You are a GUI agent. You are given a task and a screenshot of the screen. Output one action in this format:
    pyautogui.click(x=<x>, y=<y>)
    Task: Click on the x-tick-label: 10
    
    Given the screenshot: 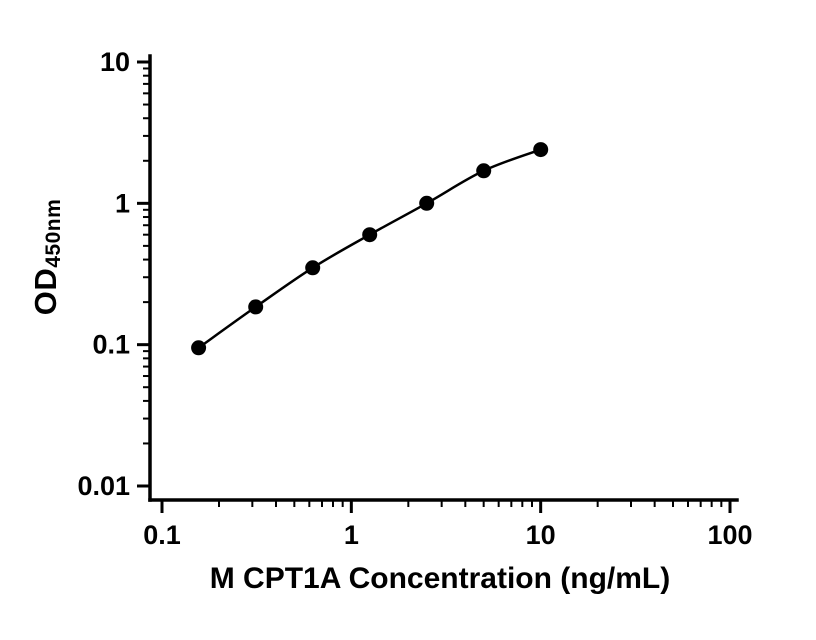 What is the action you would take?
    pyautogui.click(x=541, y=535)
    